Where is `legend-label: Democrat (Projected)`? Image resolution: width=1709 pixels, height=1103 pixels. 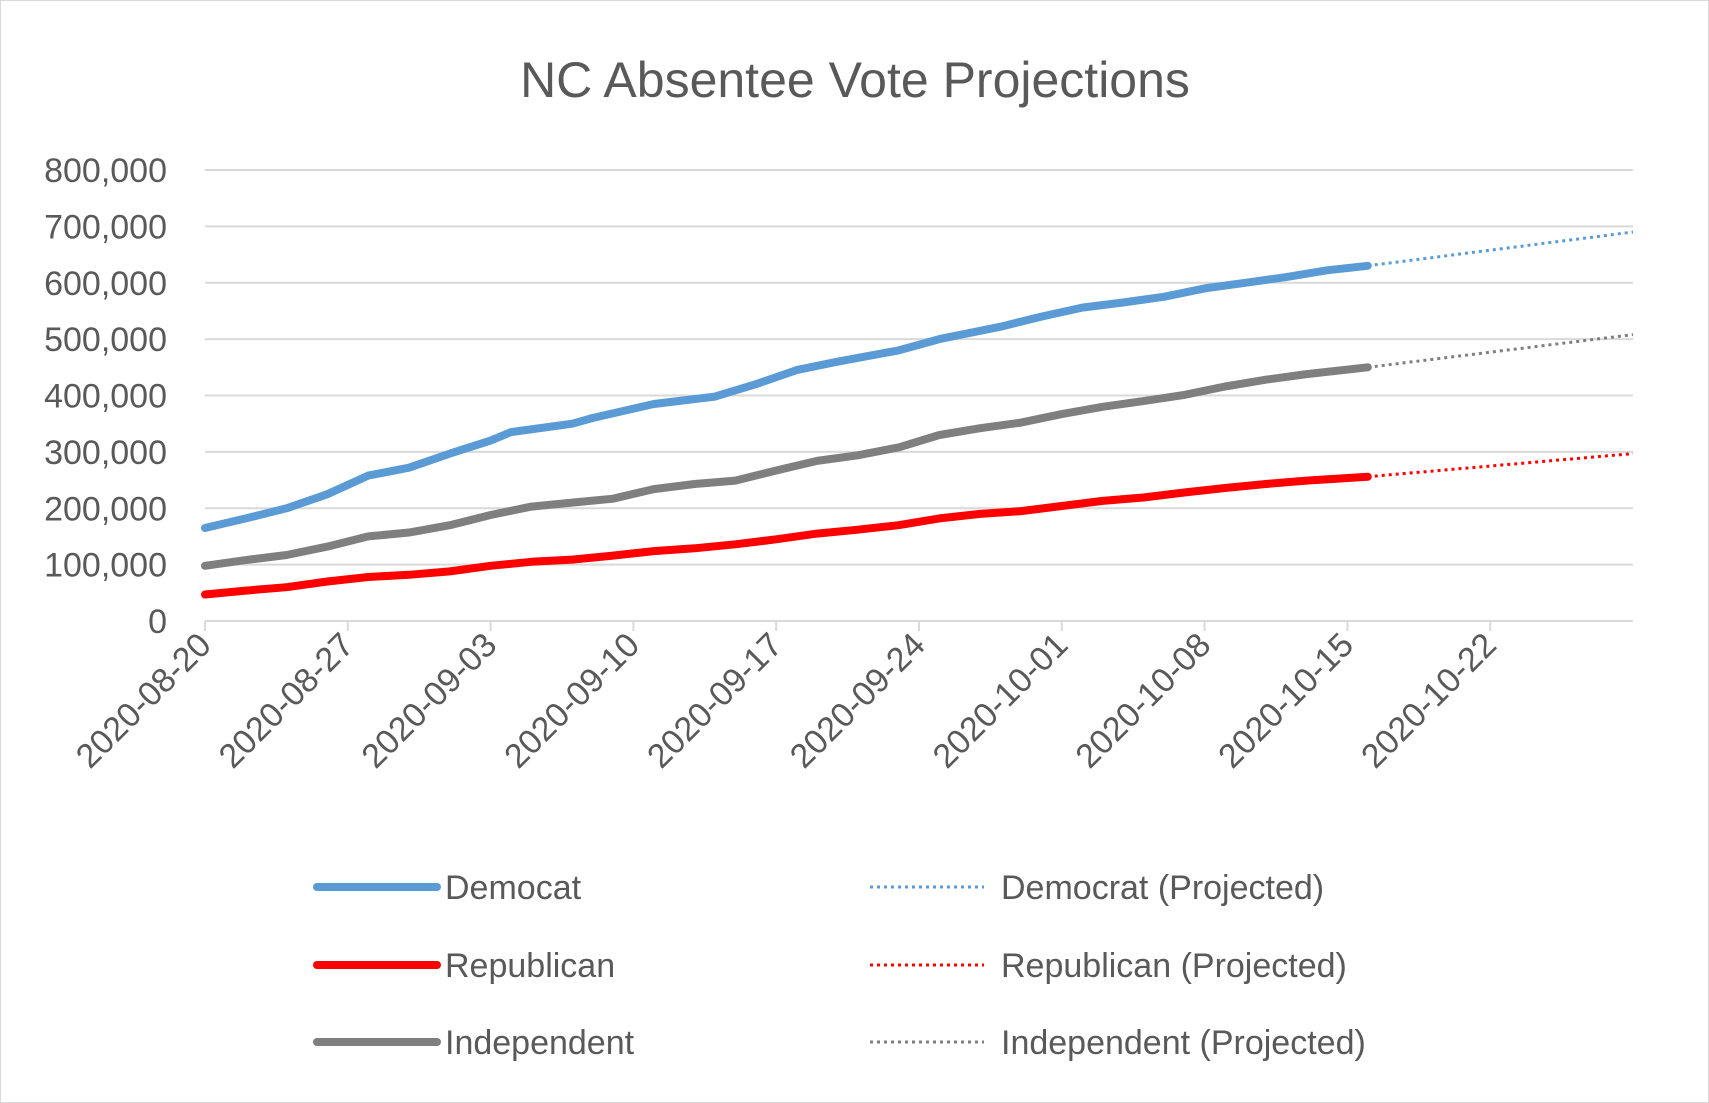
legend-label: Democrat (Projected) is located at coordinates (1162, 888).